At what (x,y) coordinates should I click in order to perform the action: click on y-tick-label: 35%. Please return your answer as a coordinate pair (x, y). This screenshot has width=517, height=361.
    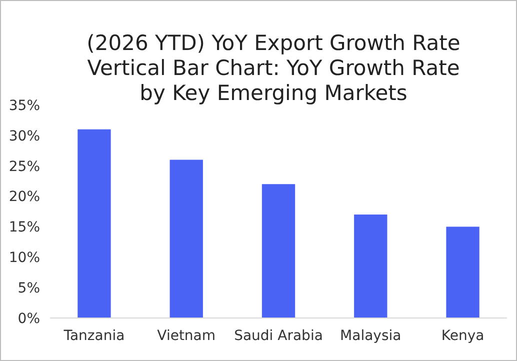
    Looking at the image, I should click on (24, 106).